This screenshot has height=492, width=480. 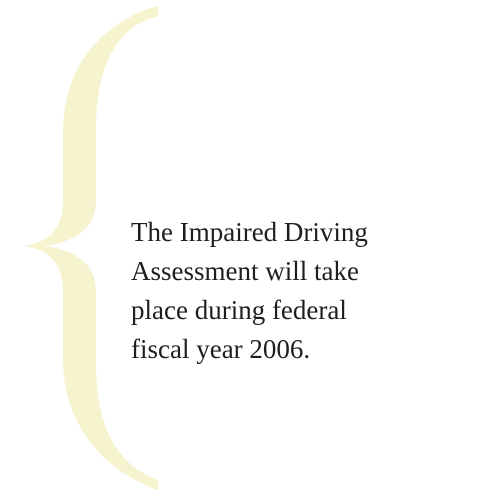 What do you see at coordinates (249, 232) in the screenshot?
I see `quote-line: The Impaired Driving` at bounding box center [249, 232].